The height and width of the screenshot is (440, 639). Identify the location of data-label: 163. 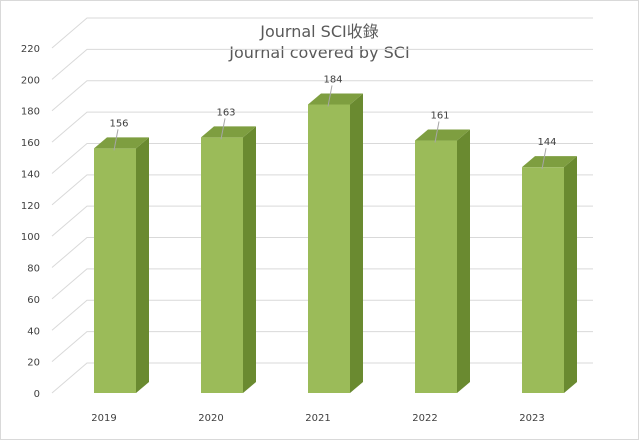
(225, 112).